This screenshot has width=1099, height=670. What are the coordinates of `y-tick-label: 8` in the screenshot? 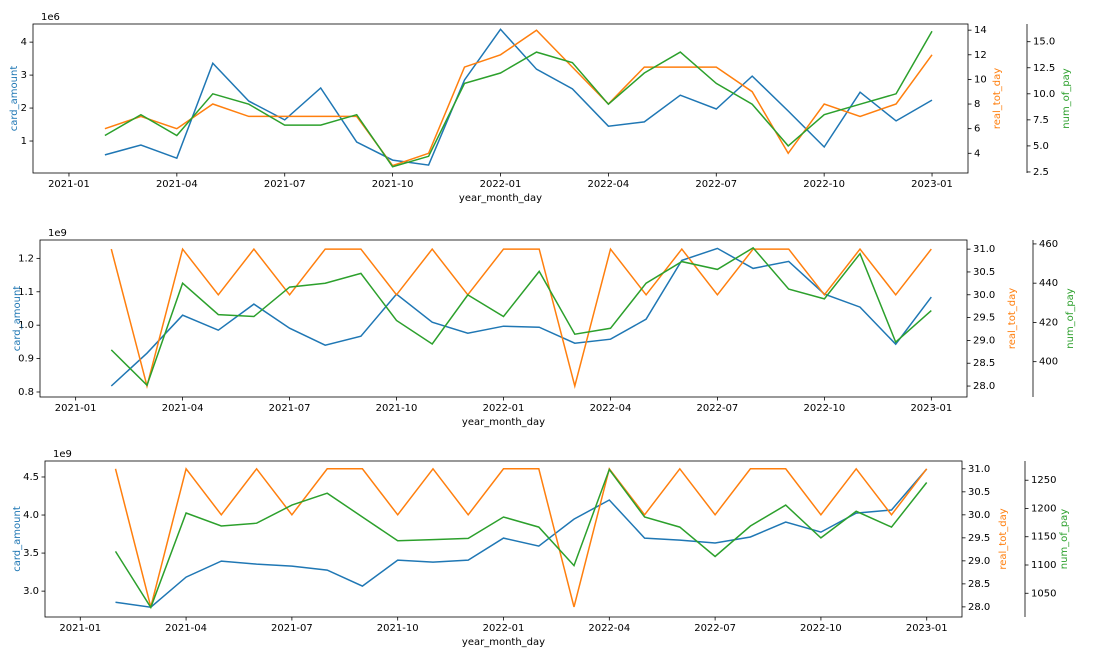 It's located at (977, 104).